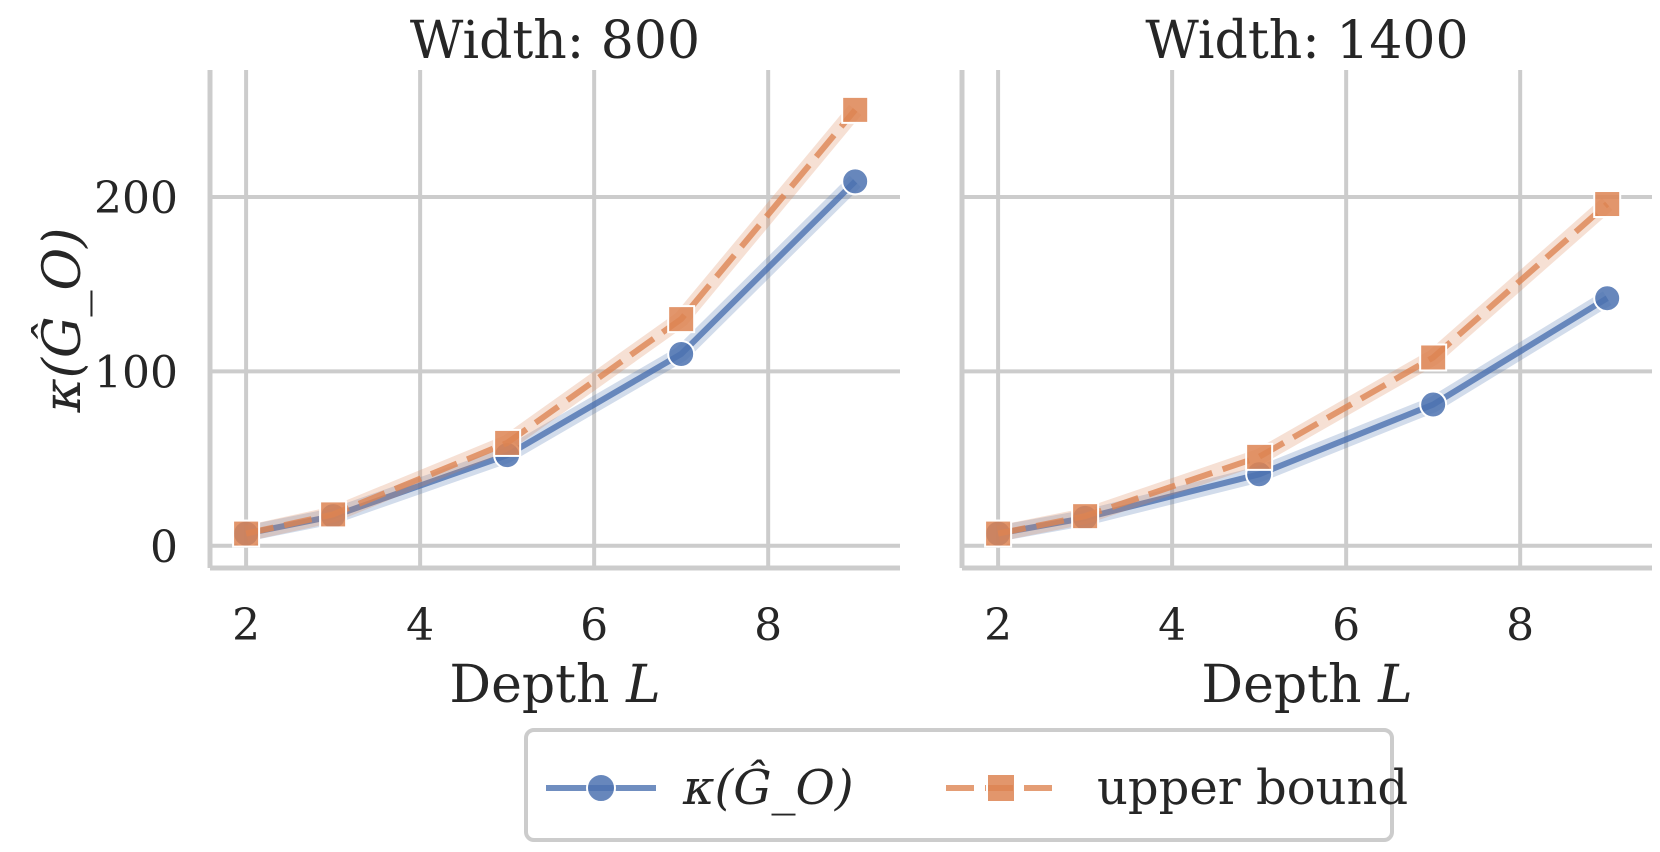 Image resolution: width=1660 pixels, height=852 pixels. Describe the element at coordinates (1252, 788) in the screenshot. I see `legend-label: upper bound` at that location.